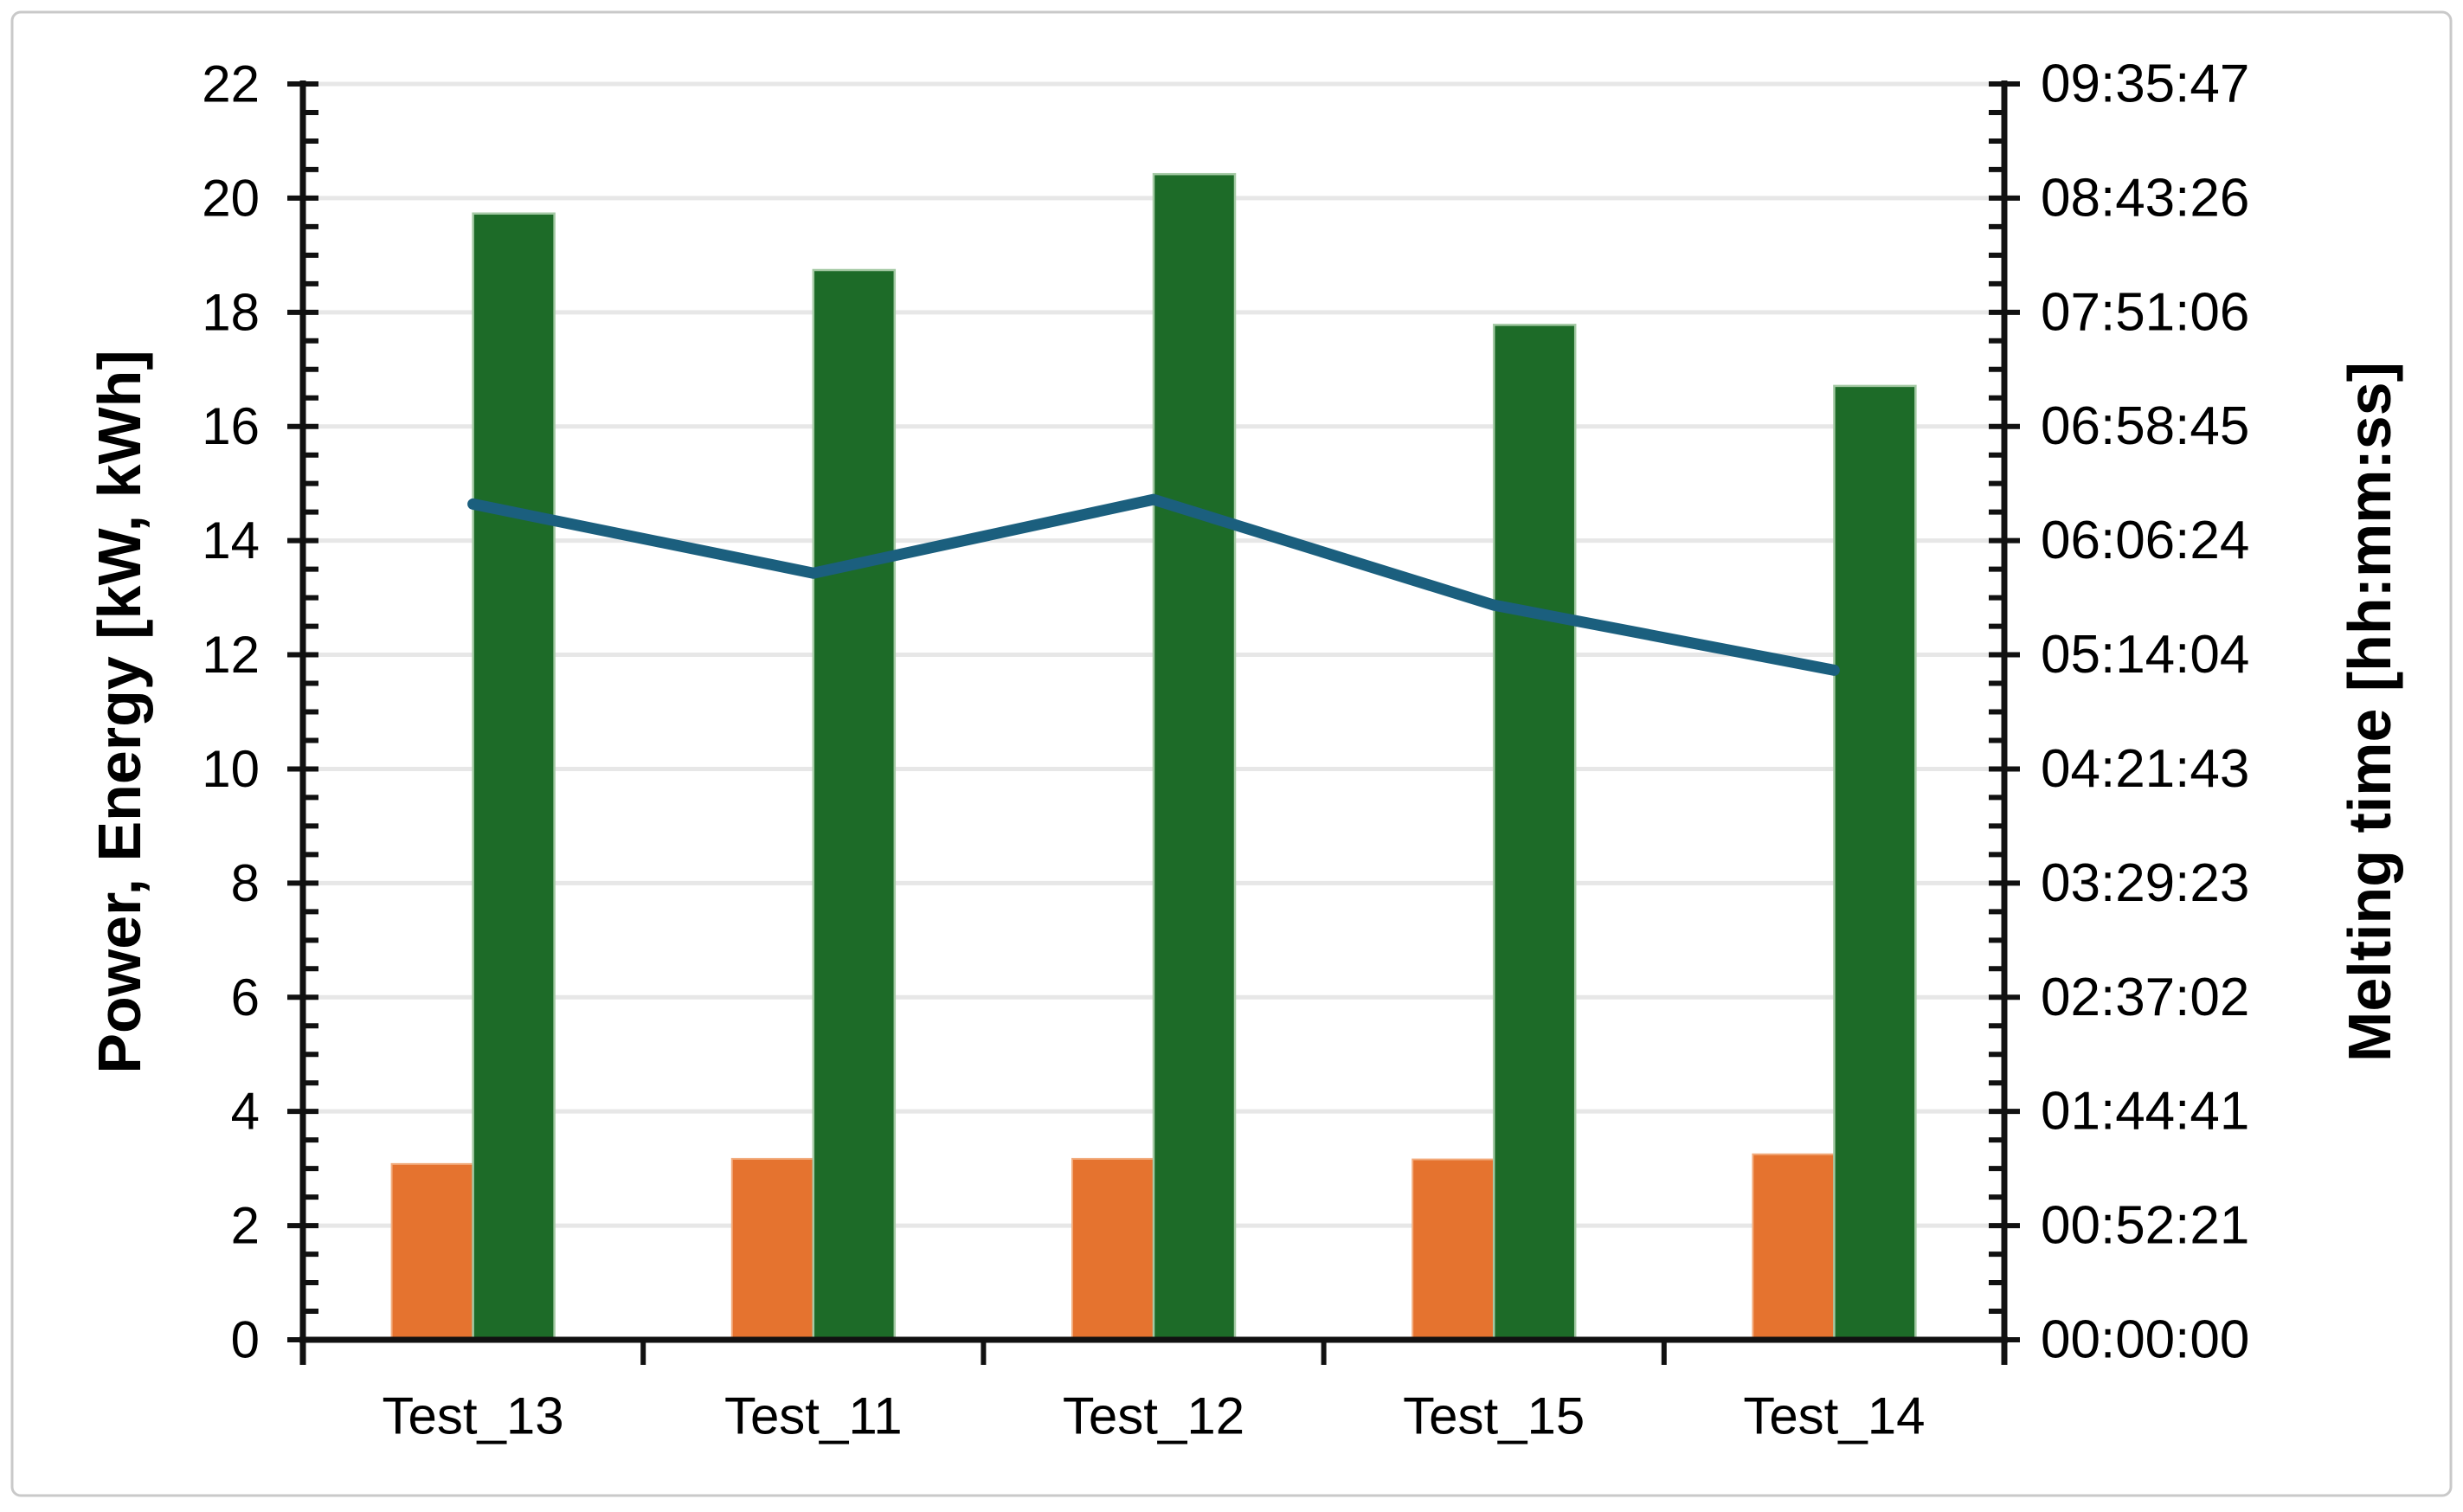  What do you see at coordinates (231, 540) in the screenshot?
I see `left-tick-label-14: 14` at bounding box center [231, 540].